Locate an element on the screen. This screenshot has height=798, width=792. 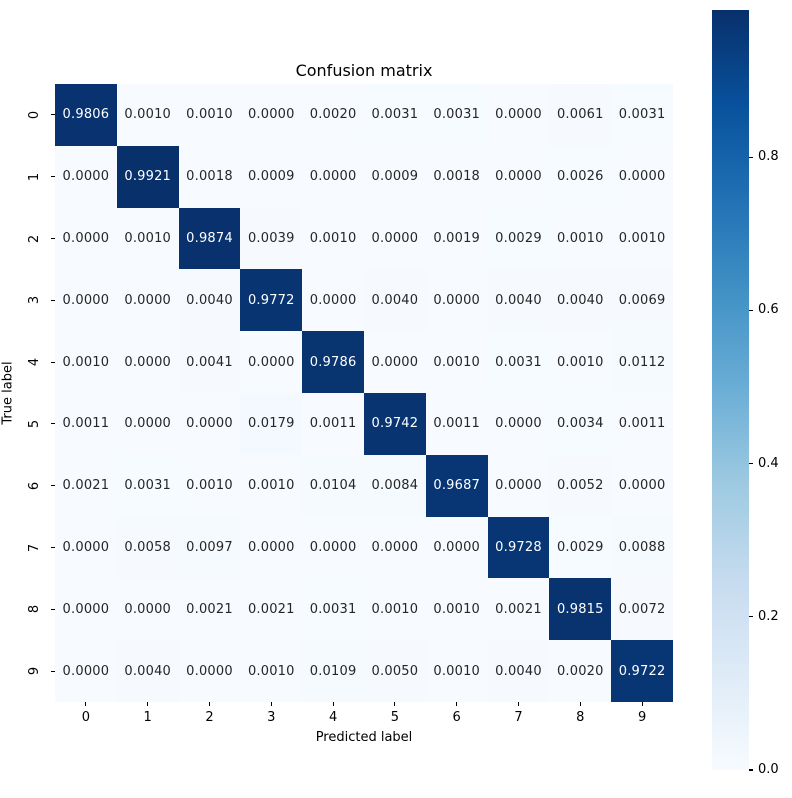
heatmap-cell: 0.0041 is located at coordinates (209, 362).